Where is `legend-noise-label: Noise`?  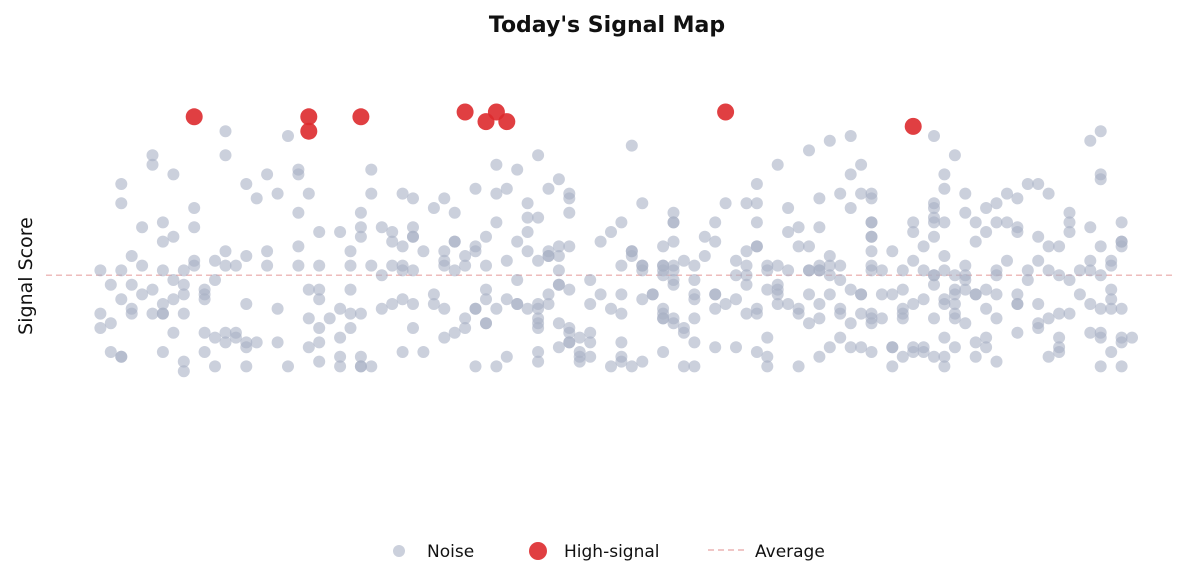
legend-noise-label: Noise is located at coordinates (450, 552).